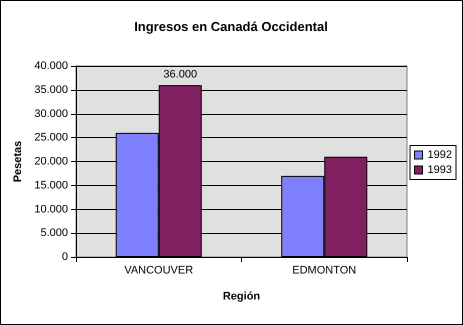 The image size is (463, 325). Describe the element at coordinates (180, 74) in the screenshot. I see `data-label: 36.000` at that location.